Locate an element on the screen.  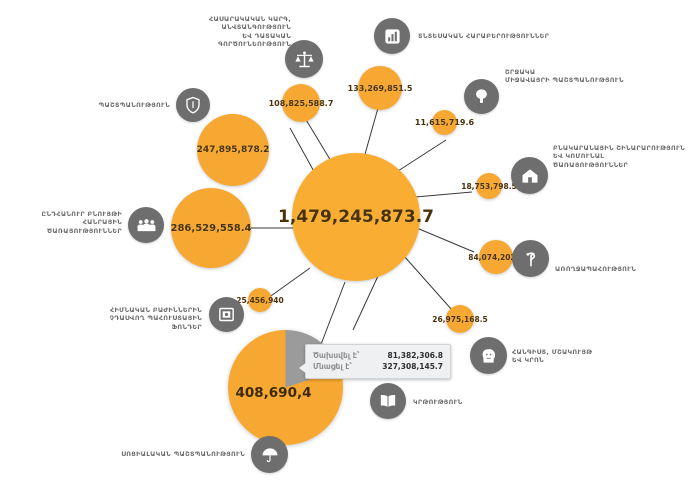
statue-head-icon-chip is located at coordinates (488, 355).